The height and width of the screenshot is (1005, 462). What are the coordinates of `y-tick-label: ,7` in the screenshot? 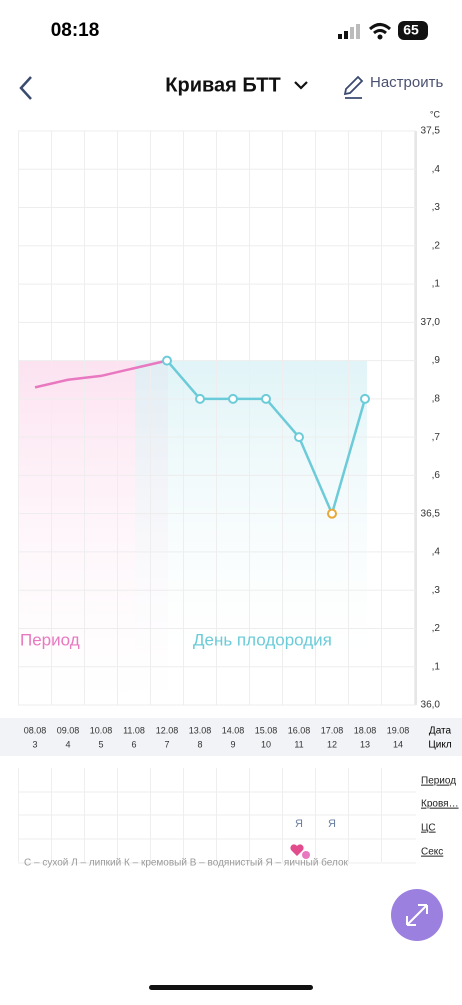 It's located at (436, 437).